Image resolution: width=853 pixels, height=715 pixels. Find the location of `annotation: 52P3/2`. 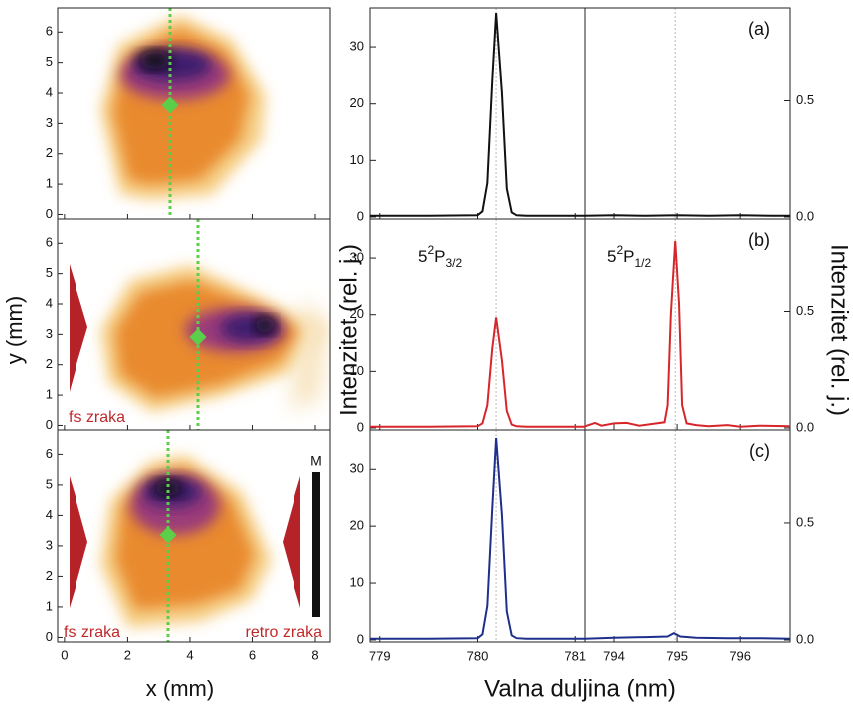

annotation: 52P3/2 is located at coordinates (440, 256).